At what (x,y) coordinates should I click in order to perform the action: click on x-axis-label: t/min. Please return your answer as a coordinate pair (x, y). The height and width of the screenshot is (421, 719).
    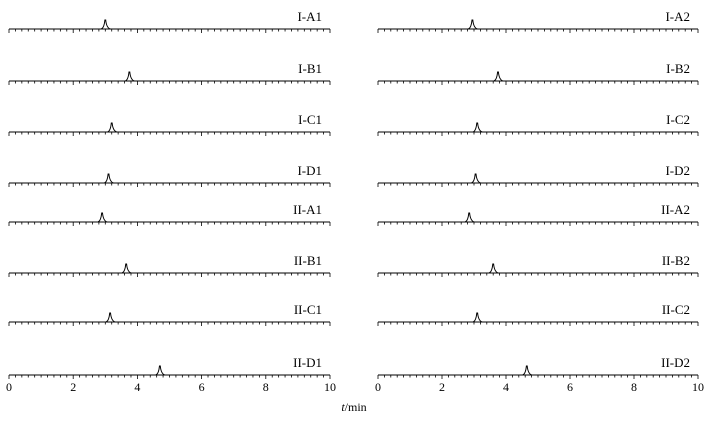
    Looking at the image, I should click on (353, 407).